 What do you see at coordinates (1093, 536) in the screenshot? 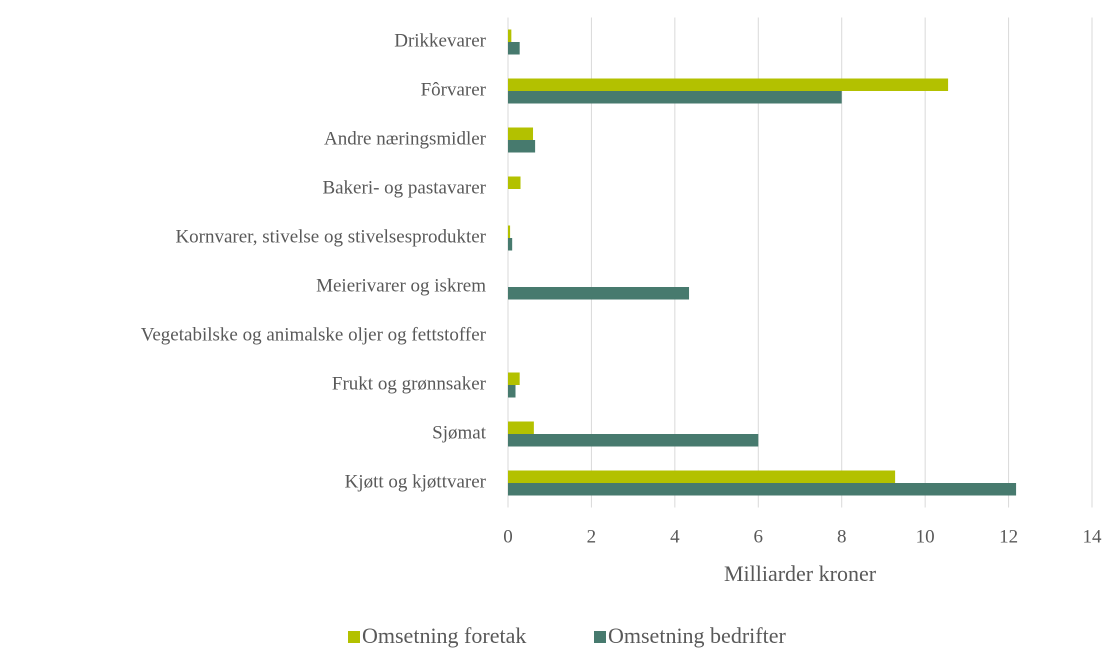
I see `x-tick-label: 14` at bounding box center [1093, 536].